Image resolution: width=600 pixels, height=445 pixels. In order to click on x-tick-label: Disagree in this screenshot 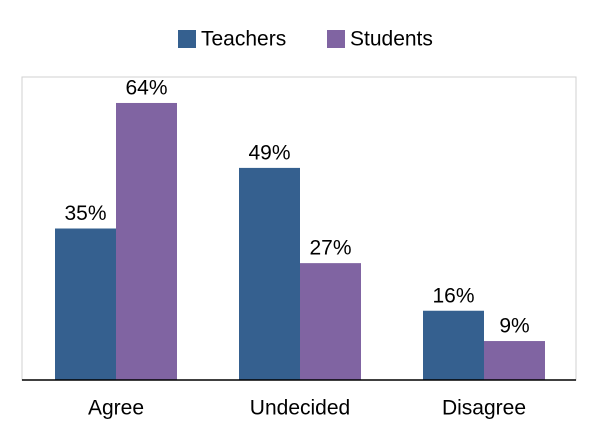, I will do `click(484, 408)`.